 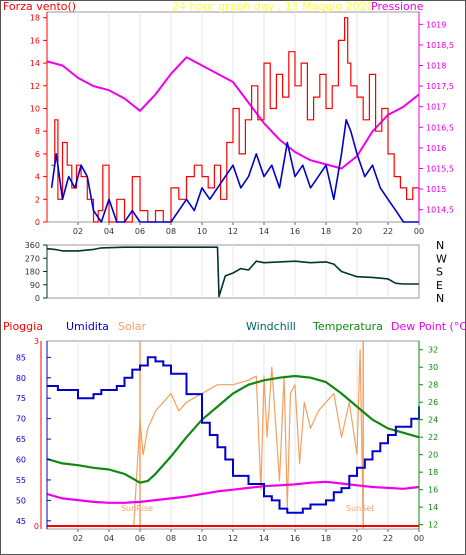 I want to click on temperature-tick-label: 30, so click(x=433, y=367).